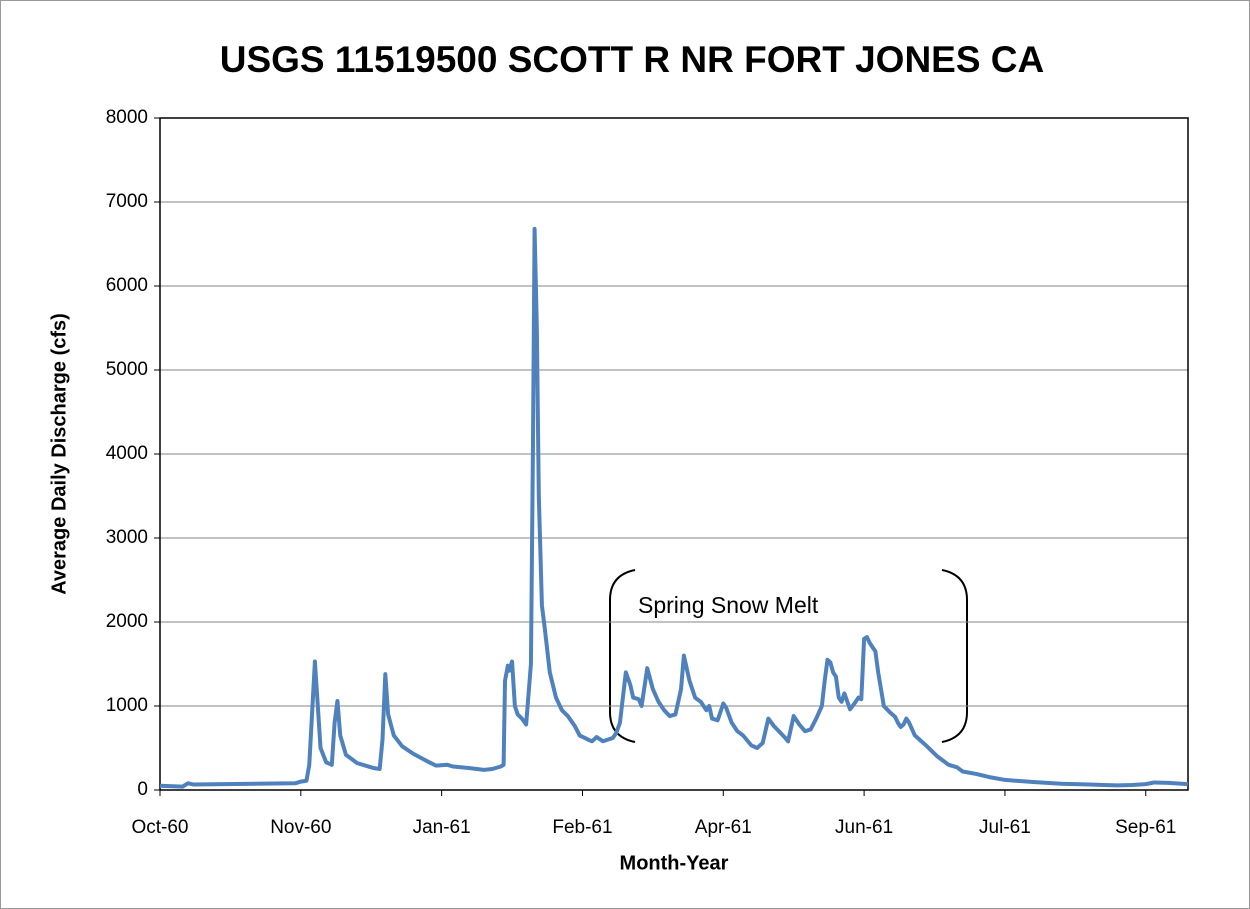 Image resolution: width=1250 pixels, height=909 pixels. I want to click on annotation: Spring Snow Melt, so click(728, 605).